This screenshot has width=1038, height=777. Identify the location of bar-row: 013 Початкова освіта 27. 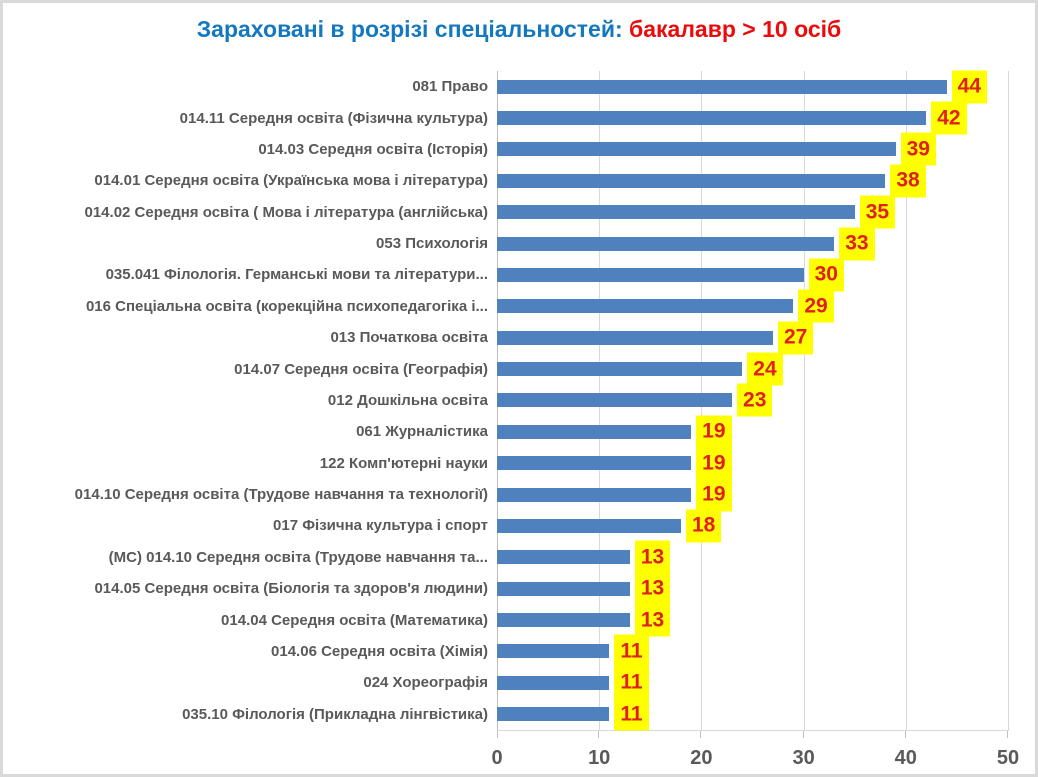
(519, 338).